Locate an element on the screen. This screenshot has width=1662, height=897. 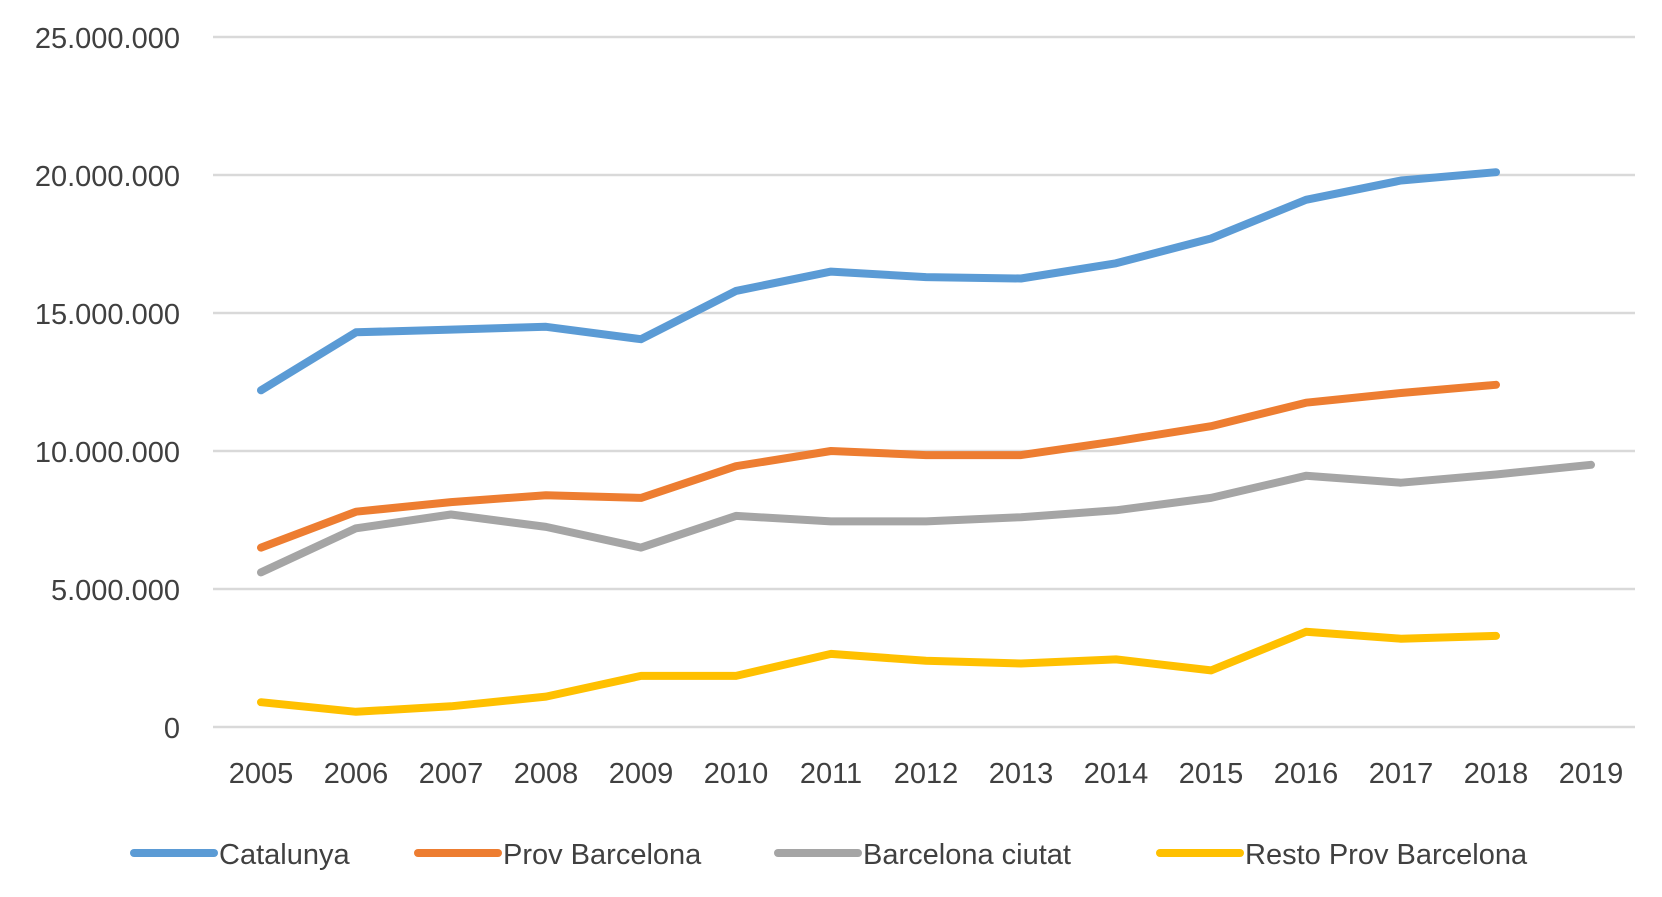
y-tick-label: 10.000.000 is located at coordinates (107, 453).